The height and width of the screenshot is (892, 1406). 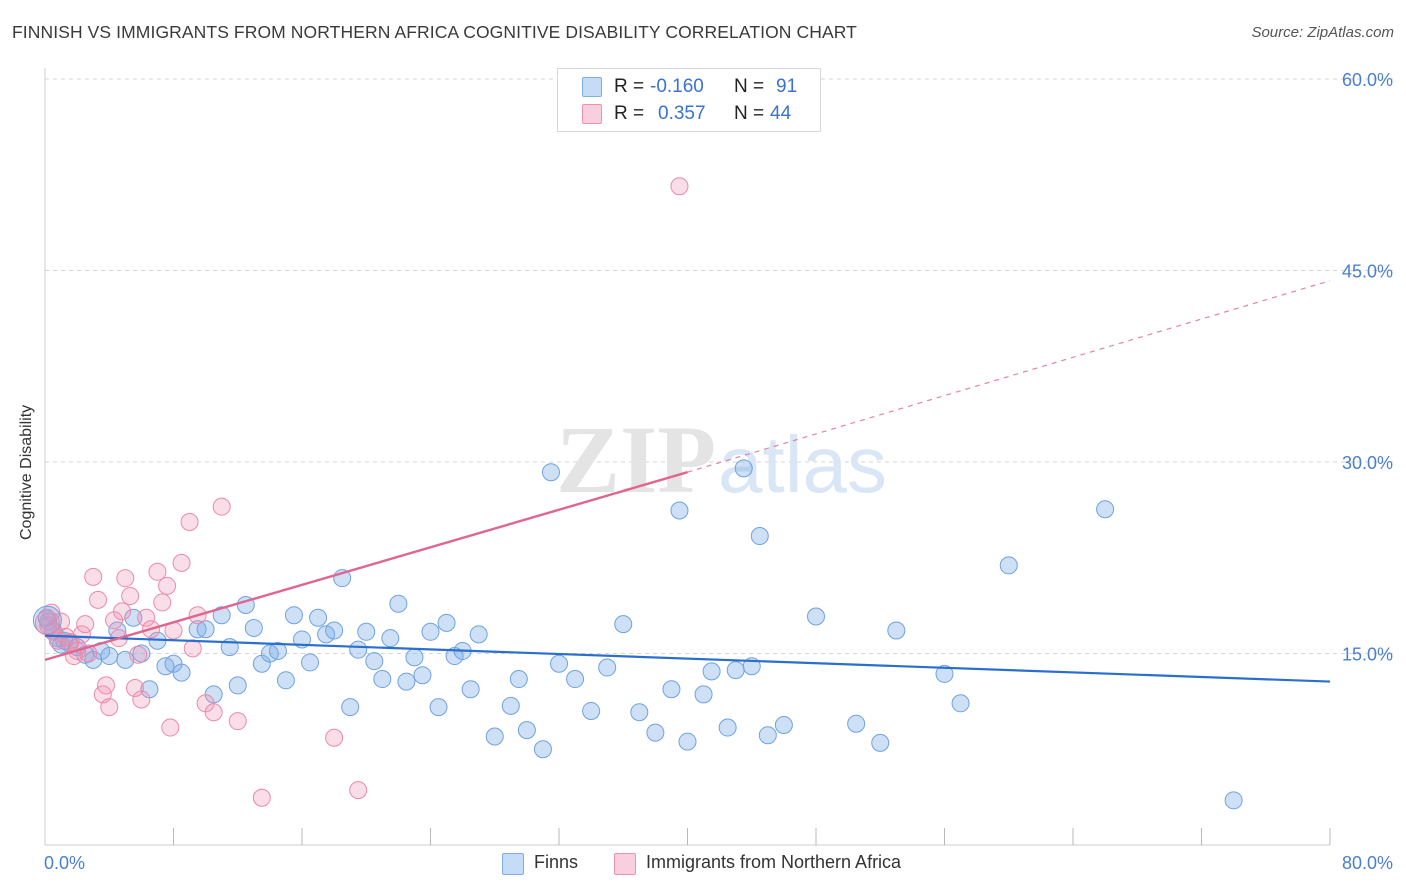 What do you see at coordinates (592, 87) in the screenshot?
I see `legend-swatch-finns` at bounding box center [592, 87].